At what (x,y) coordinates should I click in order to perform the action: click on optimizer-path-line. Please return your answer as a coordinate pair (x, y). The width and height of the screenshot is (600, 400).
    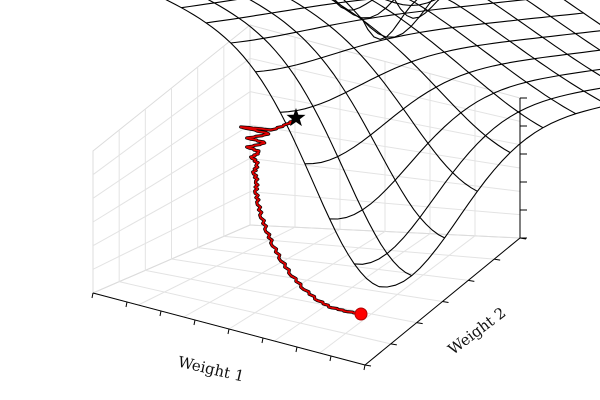
    Looking at the image, I should click on (300, 216).